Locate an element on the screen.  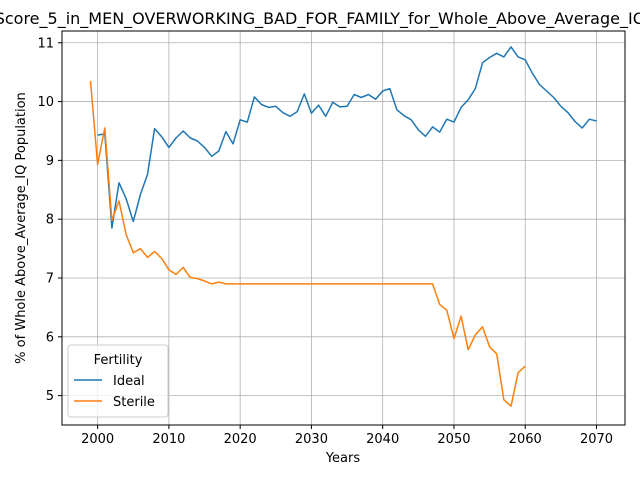
legend: Fertility Ideal Sterile is located at coordinates (118, 381).